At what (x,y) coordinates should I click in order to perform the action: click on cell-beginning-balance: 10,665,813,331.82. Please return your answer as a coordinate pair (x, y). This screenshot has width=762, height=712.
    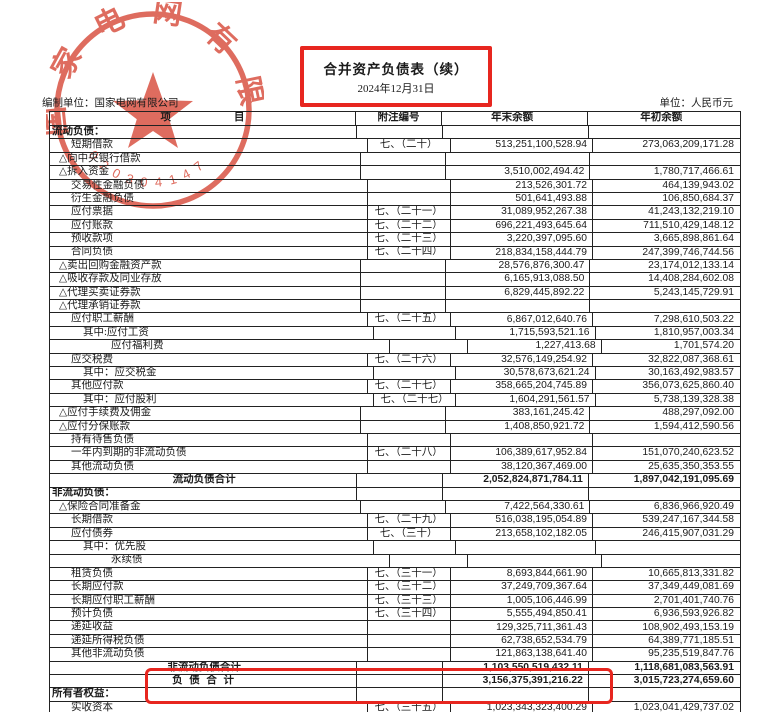
    Looking at the image, I should click on (666, 574).